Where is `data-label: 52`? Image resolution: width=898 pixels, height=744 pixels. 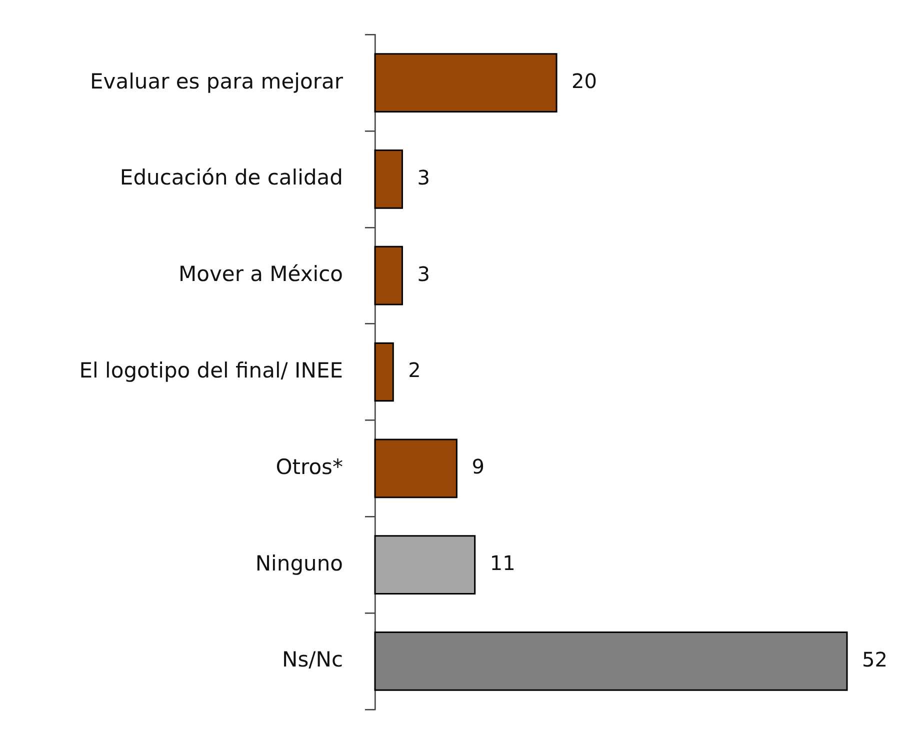 data-label: 52 is located at coordinates (875, 659).